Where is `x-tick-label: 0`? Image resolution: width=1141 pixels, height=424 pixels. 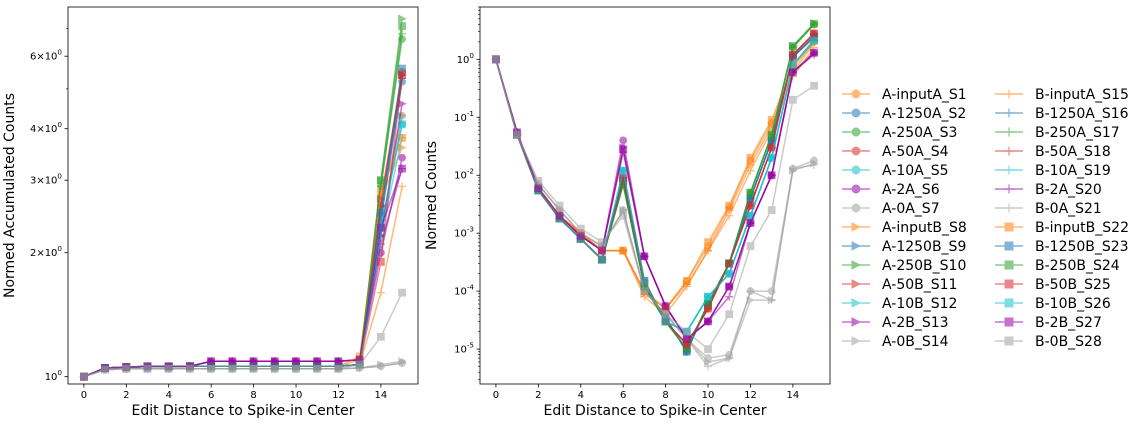
x-tick-label: 0 is located at coordinates (496, 395).